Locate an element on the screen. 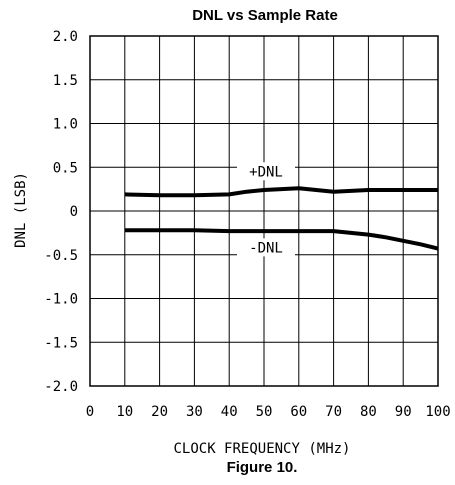 The image size is (455, 485). x-tick-label-0: 0 is located at coordinates (90, 412).